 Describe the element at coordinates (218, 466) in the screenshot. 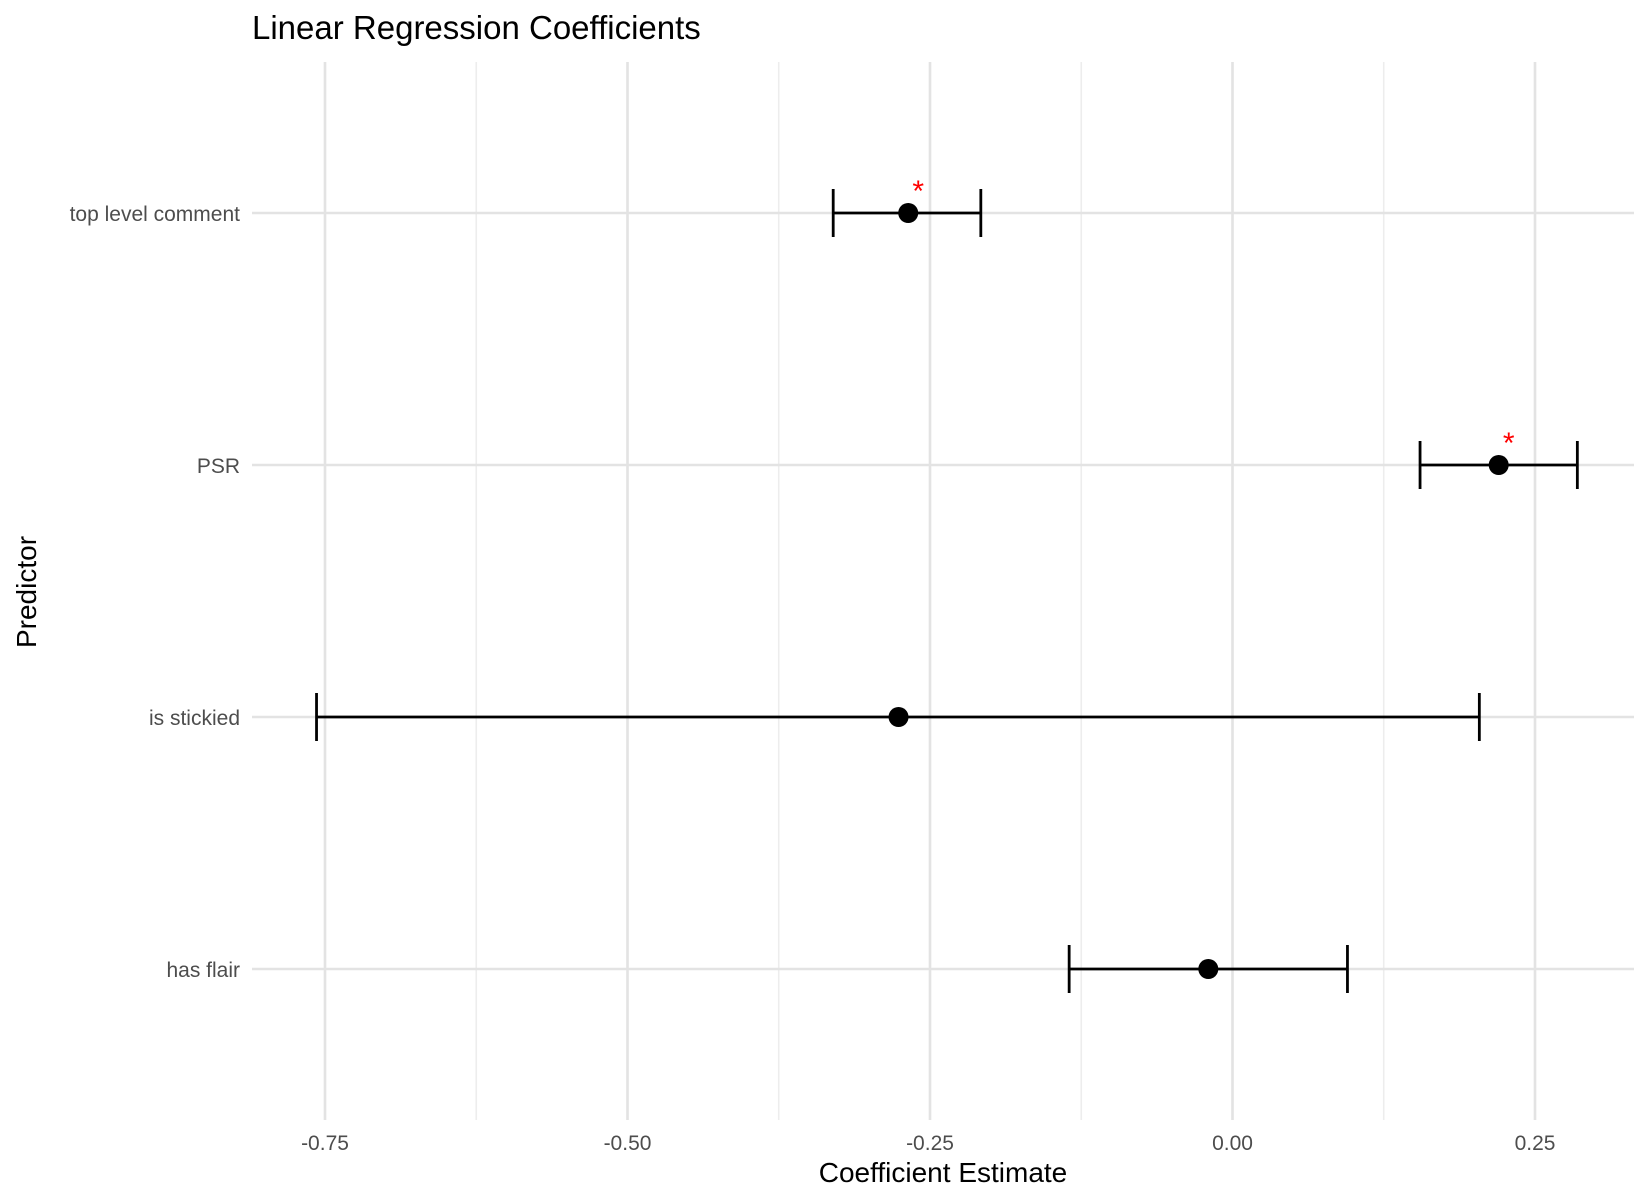

I see `y-tick-label: PSR` at that location.